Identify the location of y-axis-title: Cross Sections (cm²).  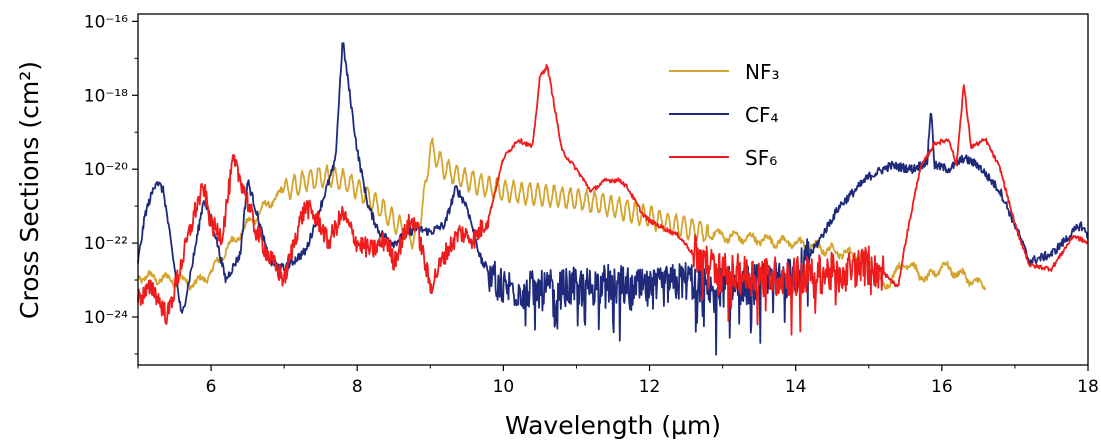
(29, 190).